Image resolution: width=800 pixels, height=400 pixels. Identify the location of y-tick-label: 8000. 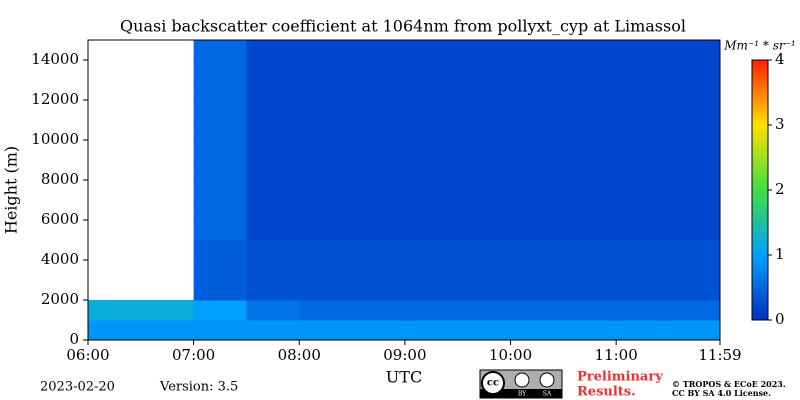
(60, 179).